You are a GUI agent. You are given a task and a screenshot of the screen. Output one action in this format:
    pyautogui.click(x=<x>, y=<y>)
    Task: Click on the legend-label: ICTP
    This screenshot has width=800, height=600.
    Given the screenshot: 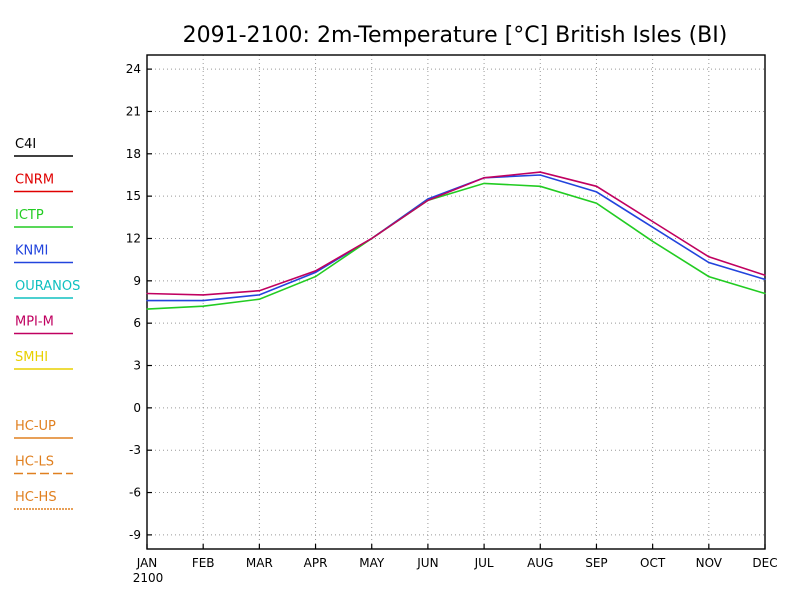 What is the action you would take?
    pyautogui.click(x=29, y=215)
    